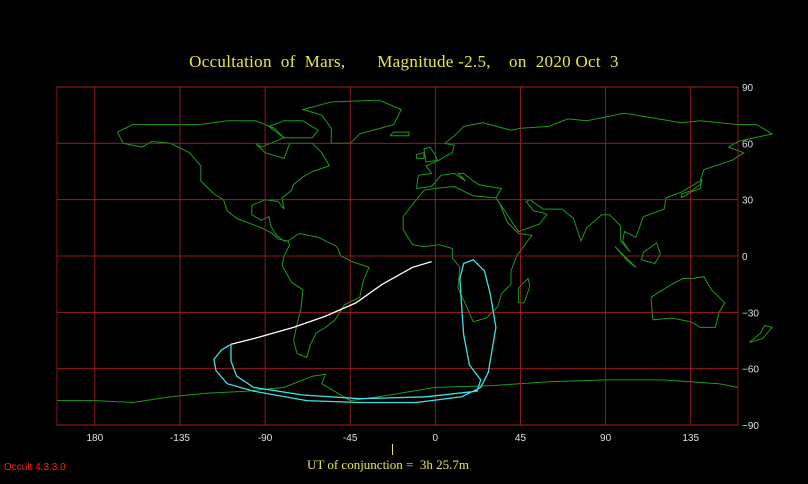  I want to click on lat-tick-label: 90, so click(748, 88).